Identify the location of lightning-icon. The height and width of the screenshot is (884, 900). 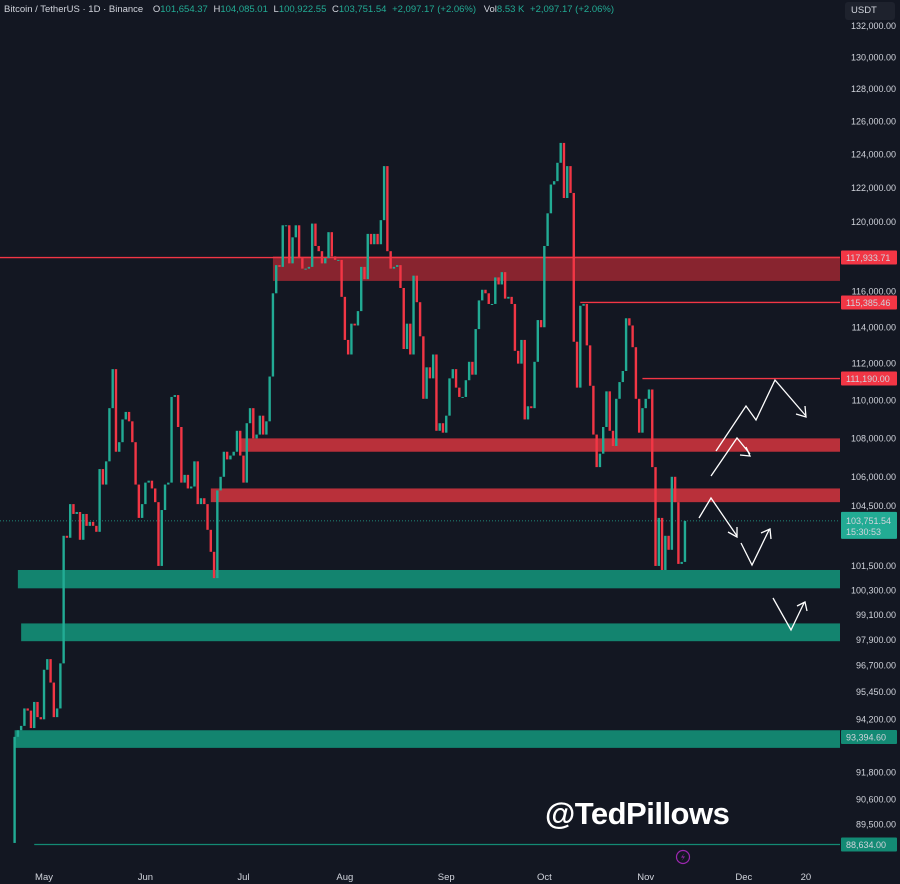
(683, 857).